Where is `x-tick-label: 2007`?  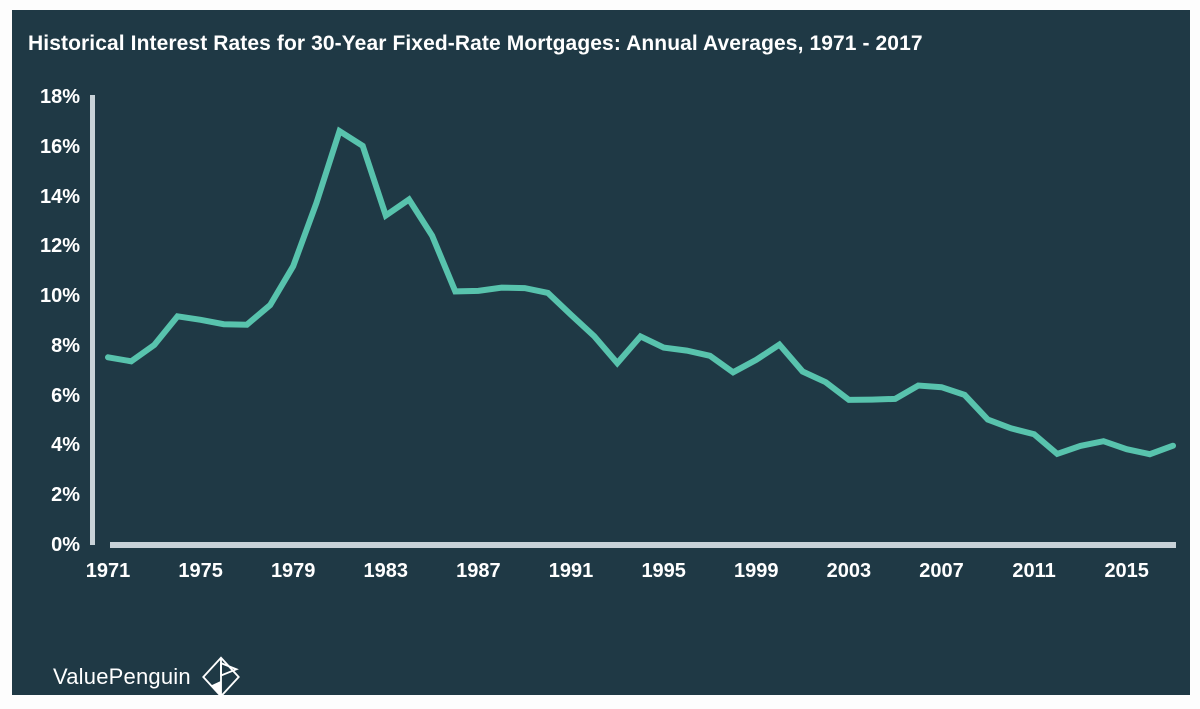 x-tick-label: 2007 is located at coordinates (941, 571).